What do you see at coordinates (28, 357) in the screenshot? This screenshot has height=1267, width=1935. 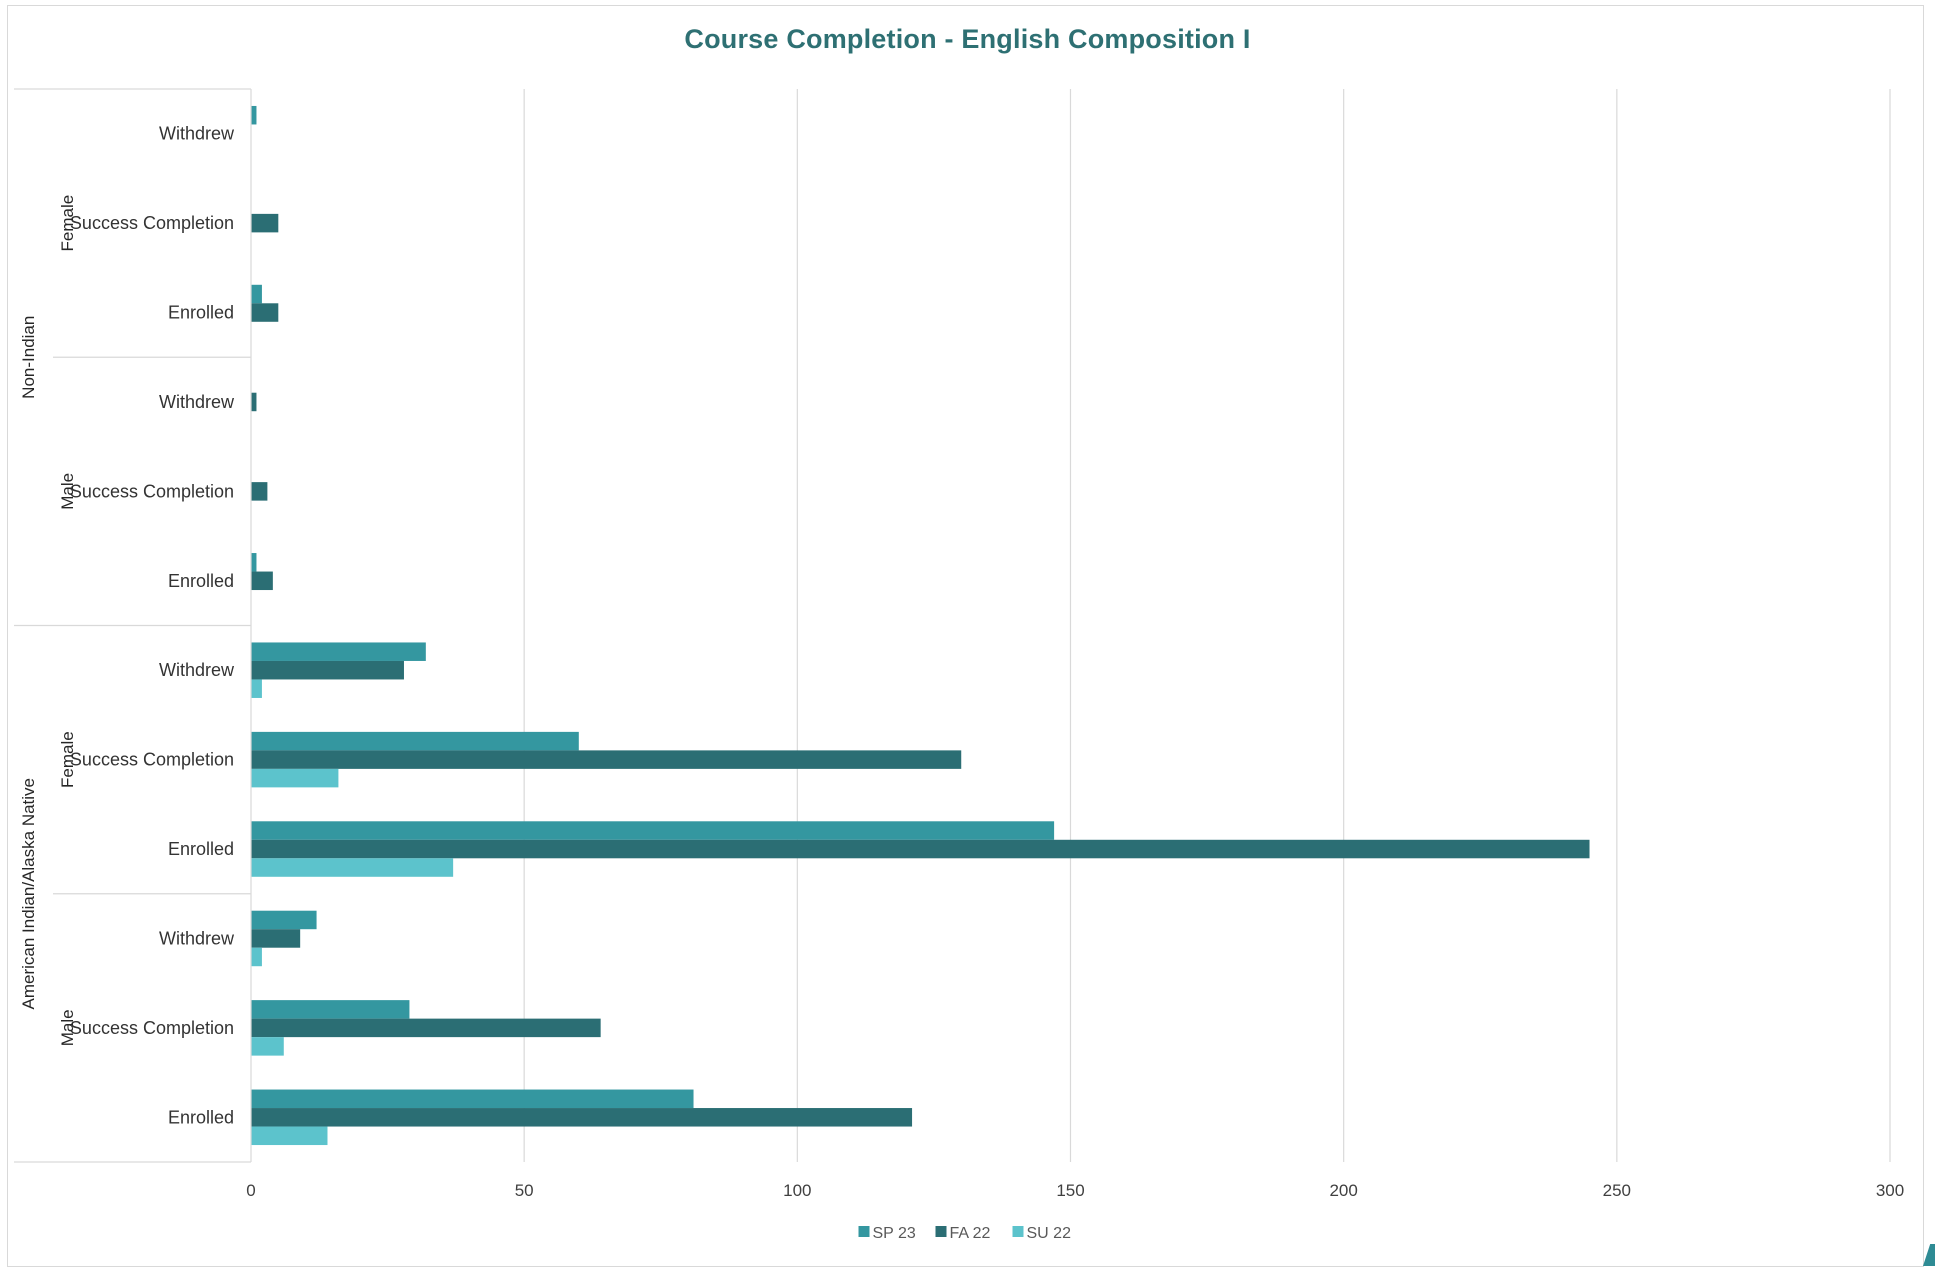 I see `group-label: Non-Indian` at bounding box center [28, 357].